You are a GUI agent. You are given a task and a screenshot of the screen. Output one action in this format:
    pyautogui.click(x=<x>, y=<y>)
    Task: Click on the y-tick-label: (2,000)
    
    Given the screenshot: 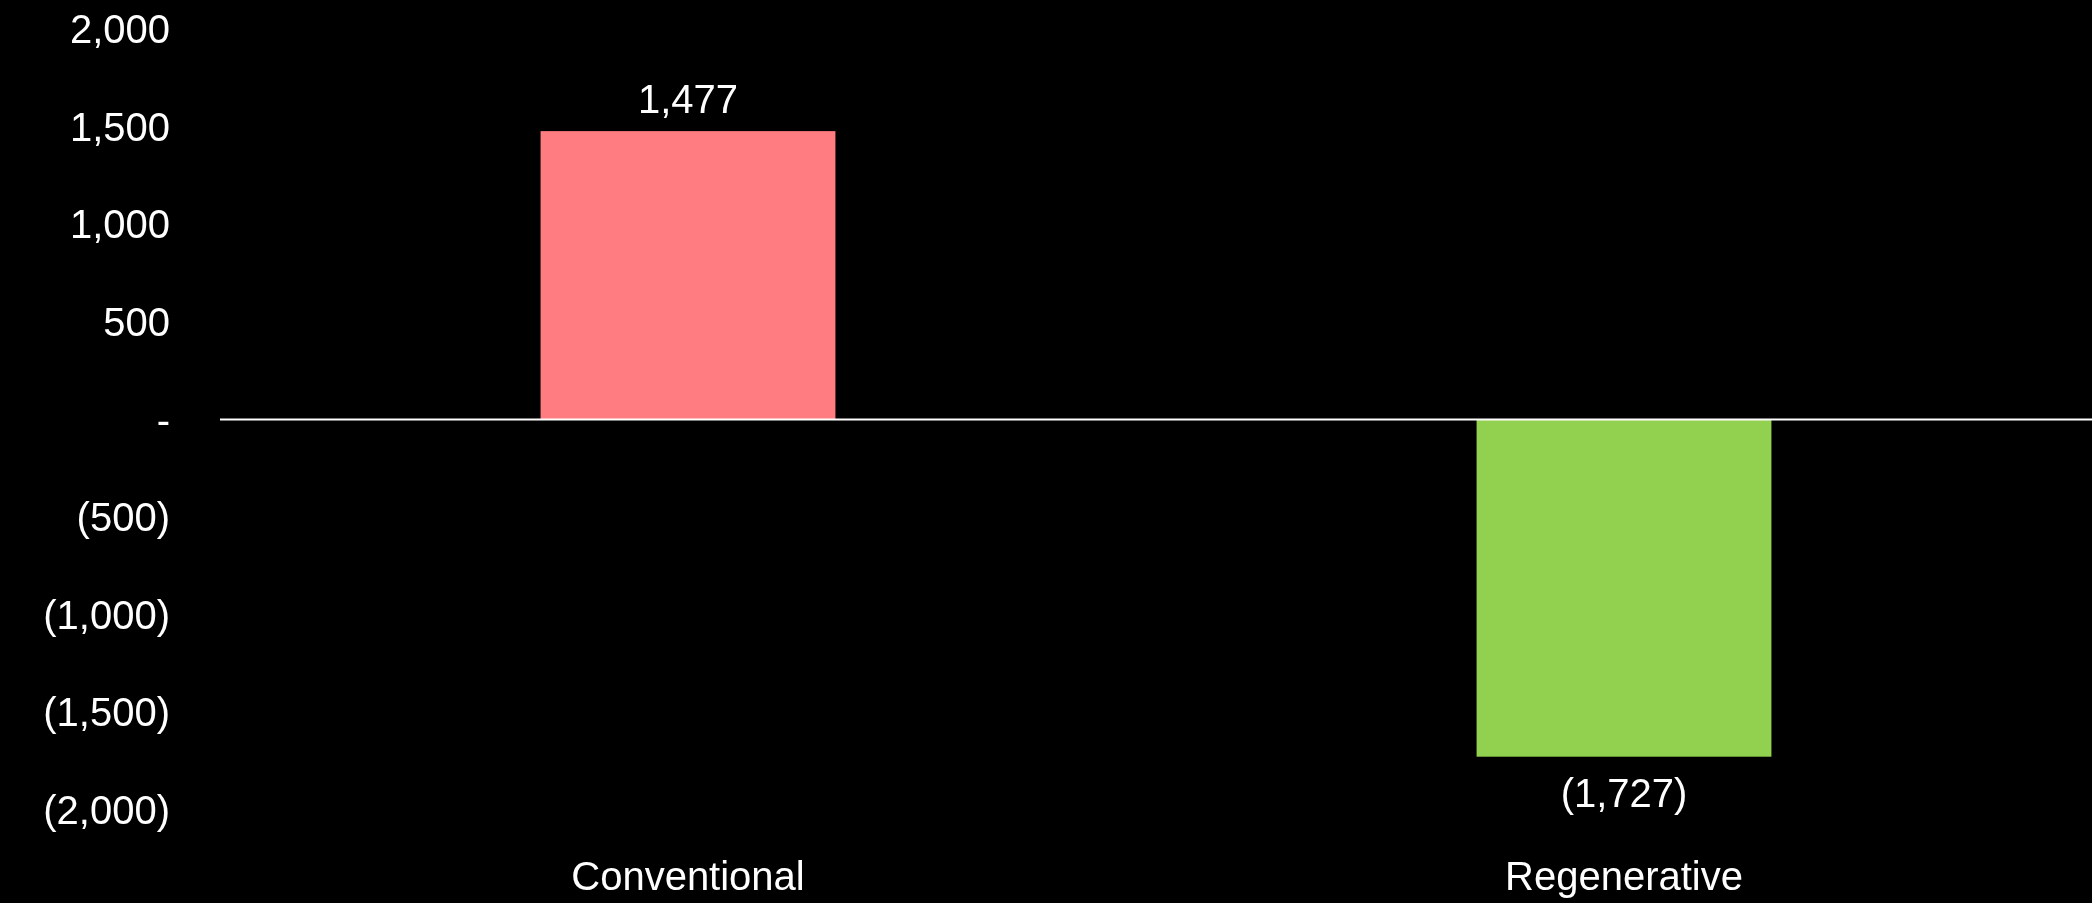 What is the action you would take?
    pyautogui.click(x=106, y=810)
    